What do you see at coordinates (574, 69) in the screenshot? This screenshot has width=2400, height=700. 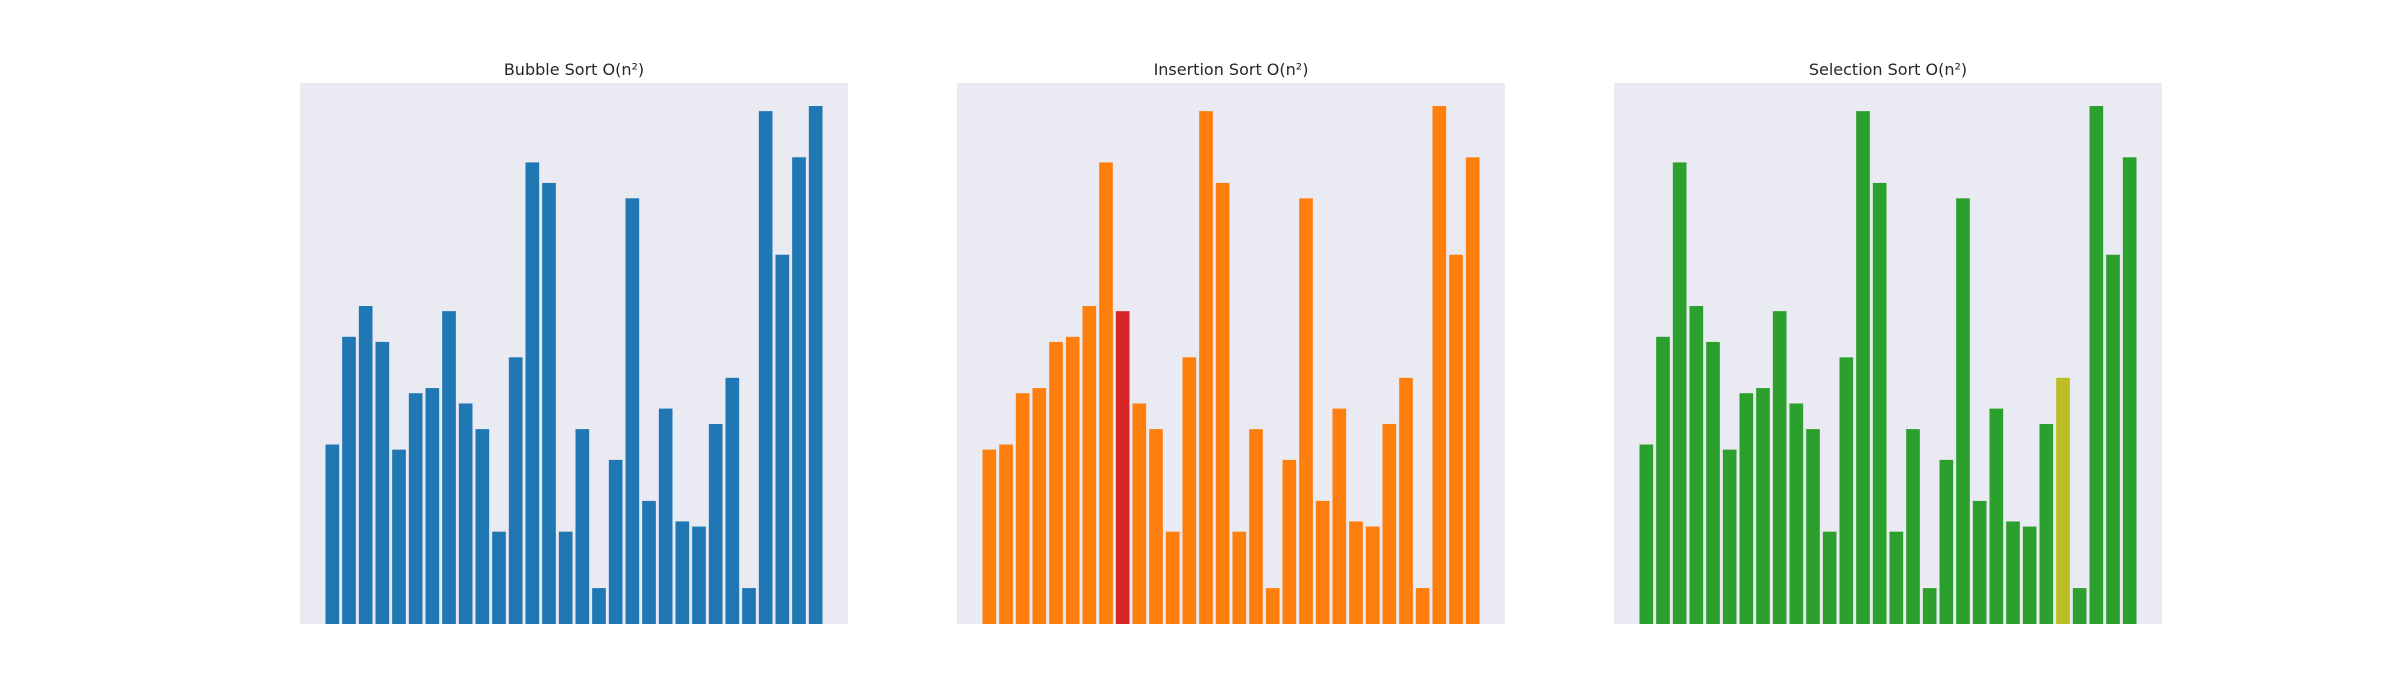 I see `bubble-sort-title: Bubble Sort O(n²)` at bounding box center [574, 69].